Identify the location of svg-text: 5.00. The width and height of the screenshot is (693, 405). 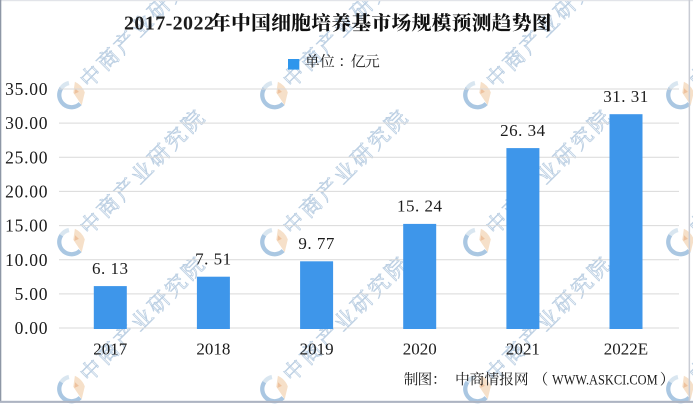
(32, 294).